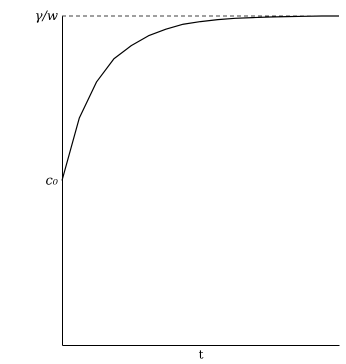  What do you see at coordinates (52, 181) in the screenshot?
I see `text: c₀` at bounding box center [52, 181].